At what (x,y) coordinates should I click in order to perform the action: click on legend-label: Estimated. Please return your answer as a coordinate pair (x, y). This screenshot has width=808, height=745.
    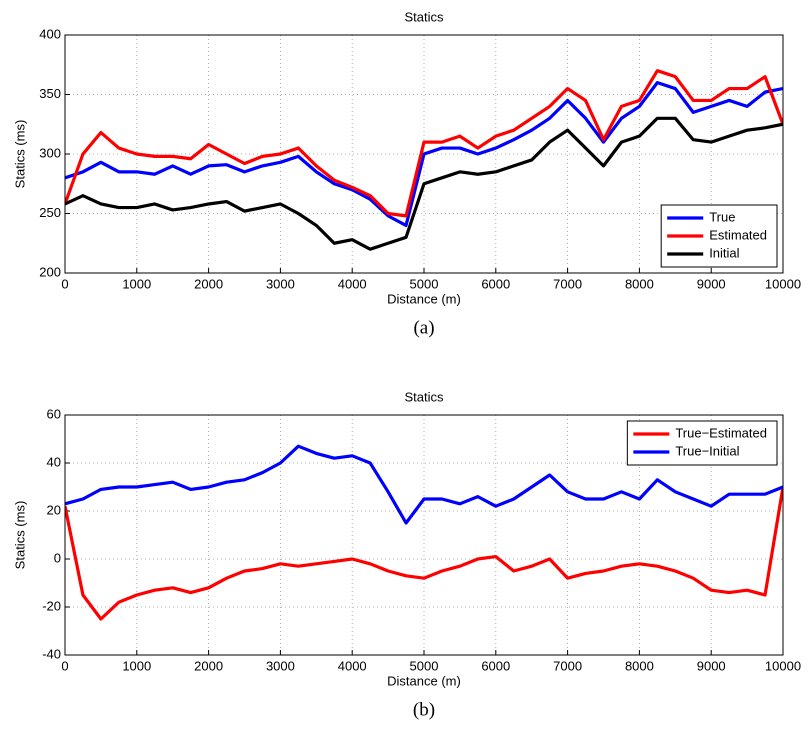
    Looking at the image, I should click on (738, 234).